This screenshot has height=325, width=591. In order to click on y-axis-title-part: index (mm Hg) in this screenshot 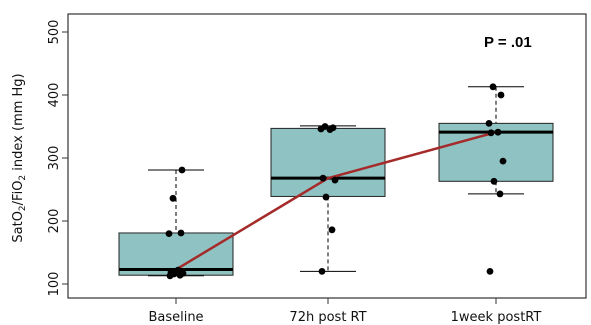, I will do `click(18, 123)`.